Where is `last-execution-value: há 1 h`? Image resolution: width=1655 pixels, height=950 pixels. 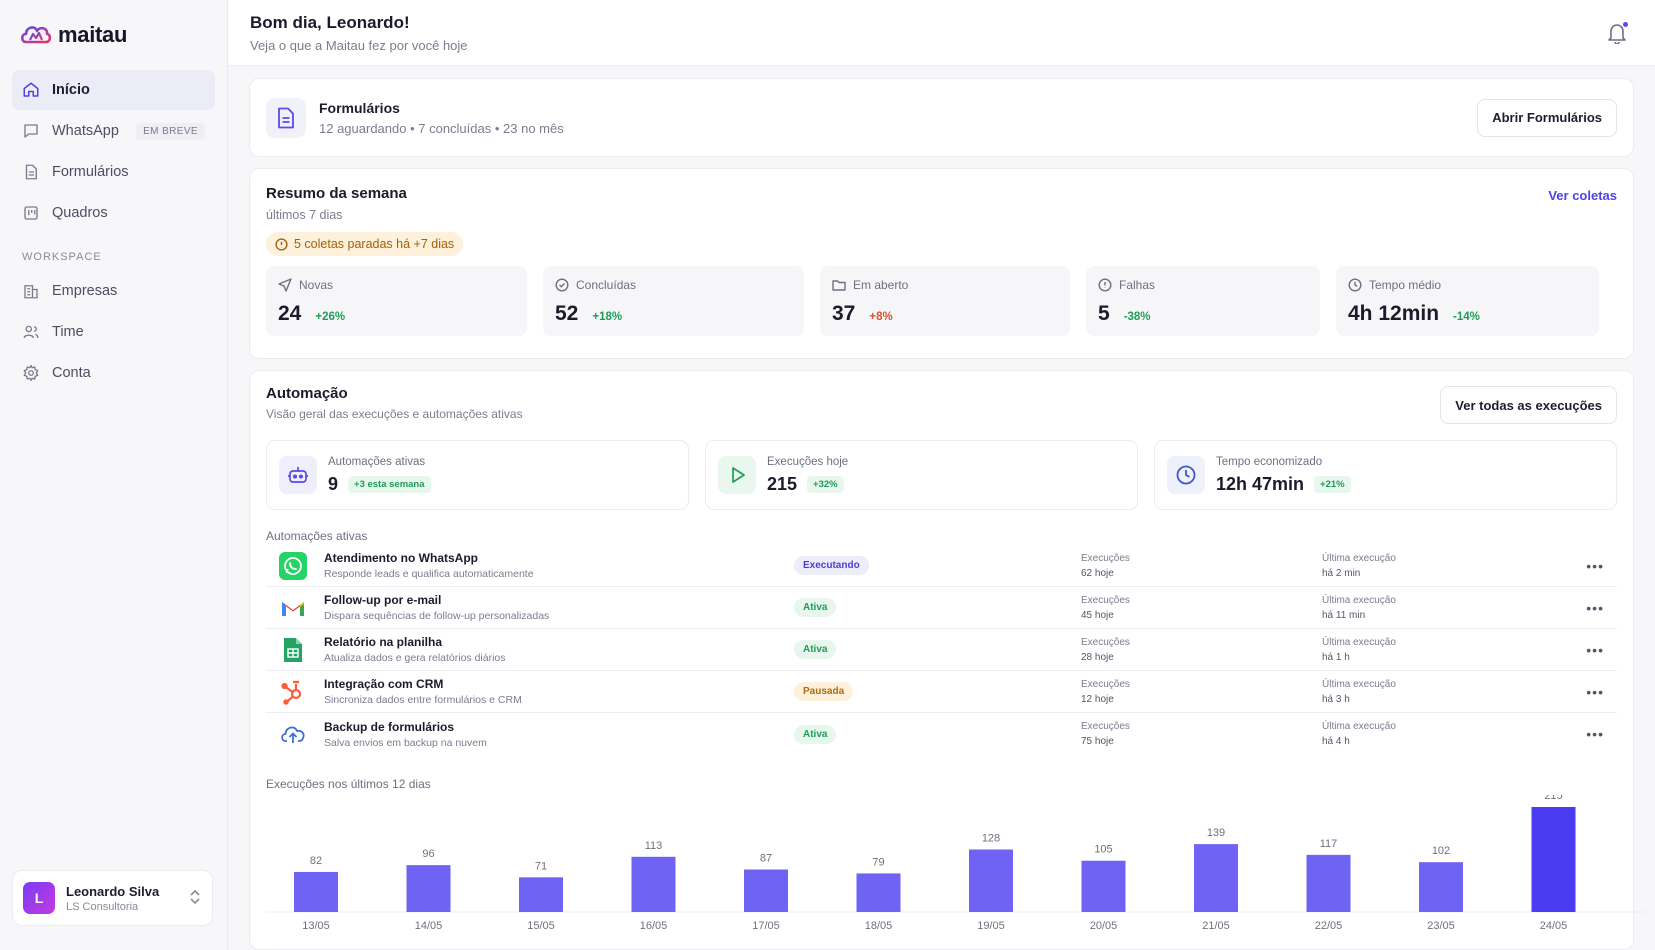
last-execution-value: há 1 h is located at coordinates (1336, 657).